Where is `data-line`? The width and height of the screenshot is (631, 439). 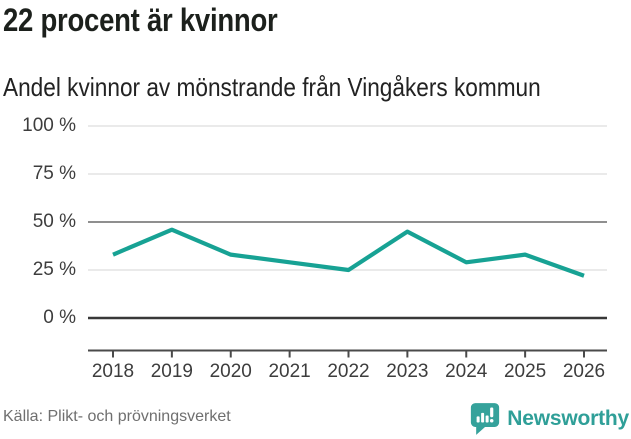
data-line is located at coordinates (348, 252).